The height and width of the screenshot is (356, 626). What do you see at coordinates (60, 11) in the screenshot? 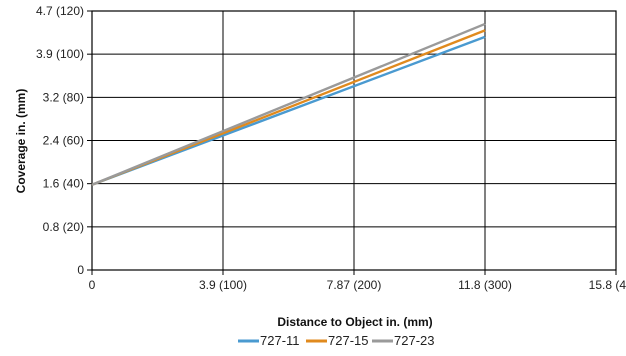
I see `y-tick-label: 4.7 (120)` at bounding box center [60, 11].